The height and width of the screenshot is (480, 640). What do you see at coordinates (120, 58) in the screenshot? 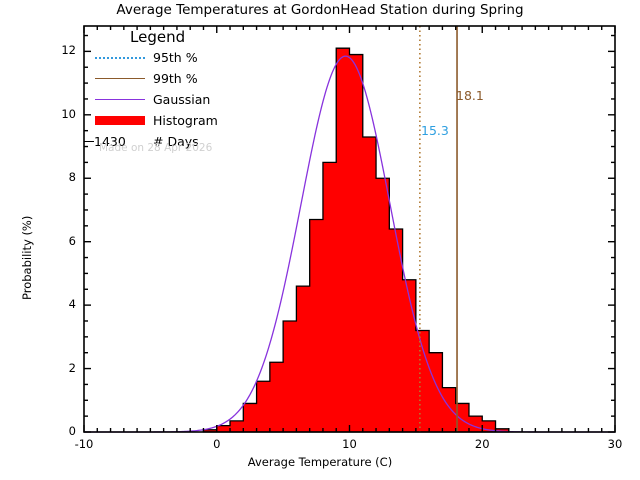
I see `legend-swatch-95th-dotted-line` at bounding box center [120, 58].